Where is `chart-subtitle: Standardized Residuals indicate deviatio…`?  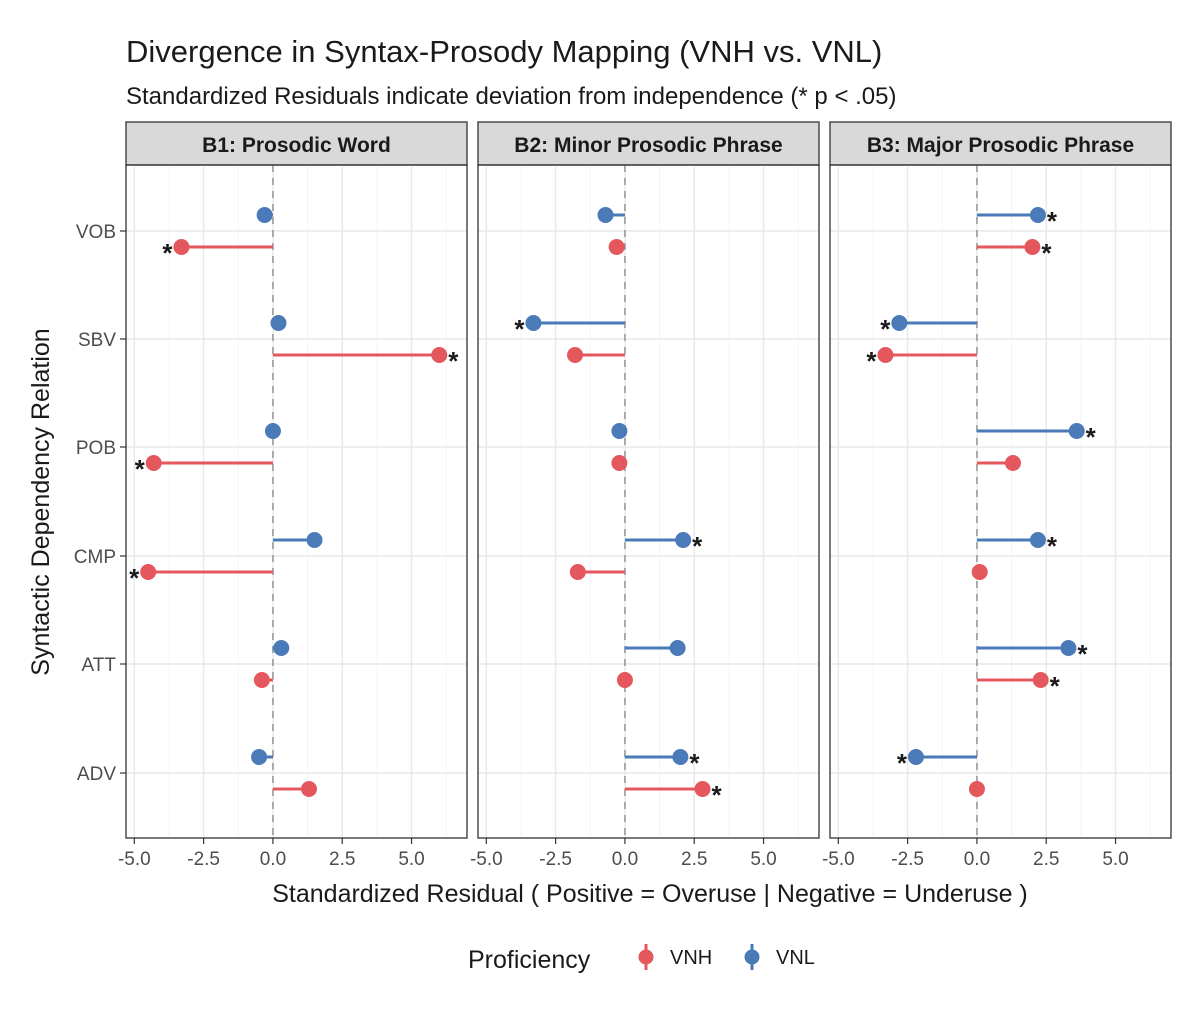
chart-subtitle: Standardized Residuals indicate deviatio… is located at coordinates (511, 96).